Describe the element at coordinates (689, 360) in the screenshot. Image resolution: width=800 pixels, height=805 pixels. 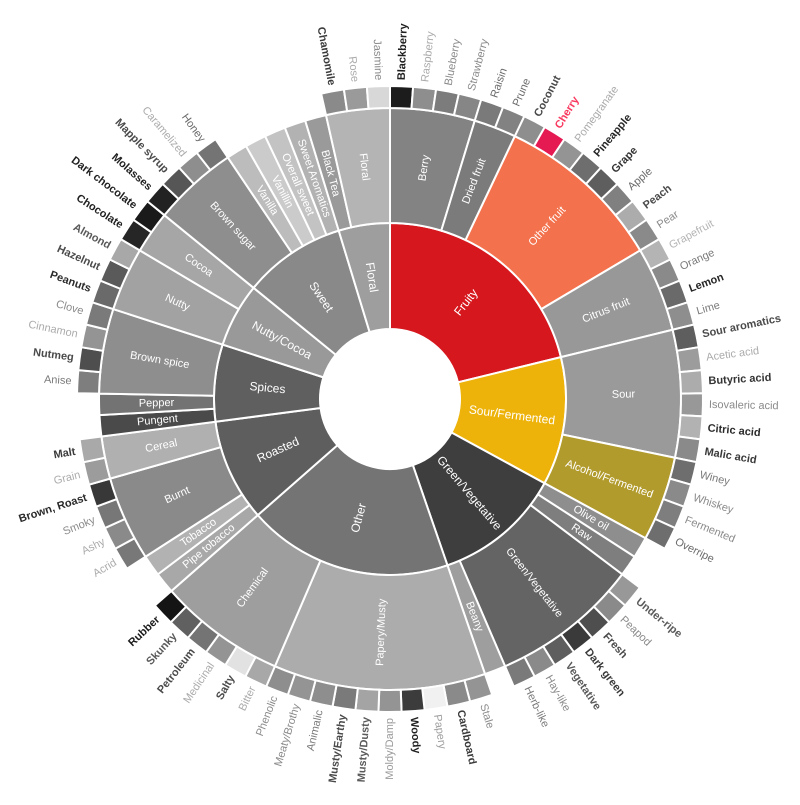
I see `flavor-segment-acetic-acid` at that location.